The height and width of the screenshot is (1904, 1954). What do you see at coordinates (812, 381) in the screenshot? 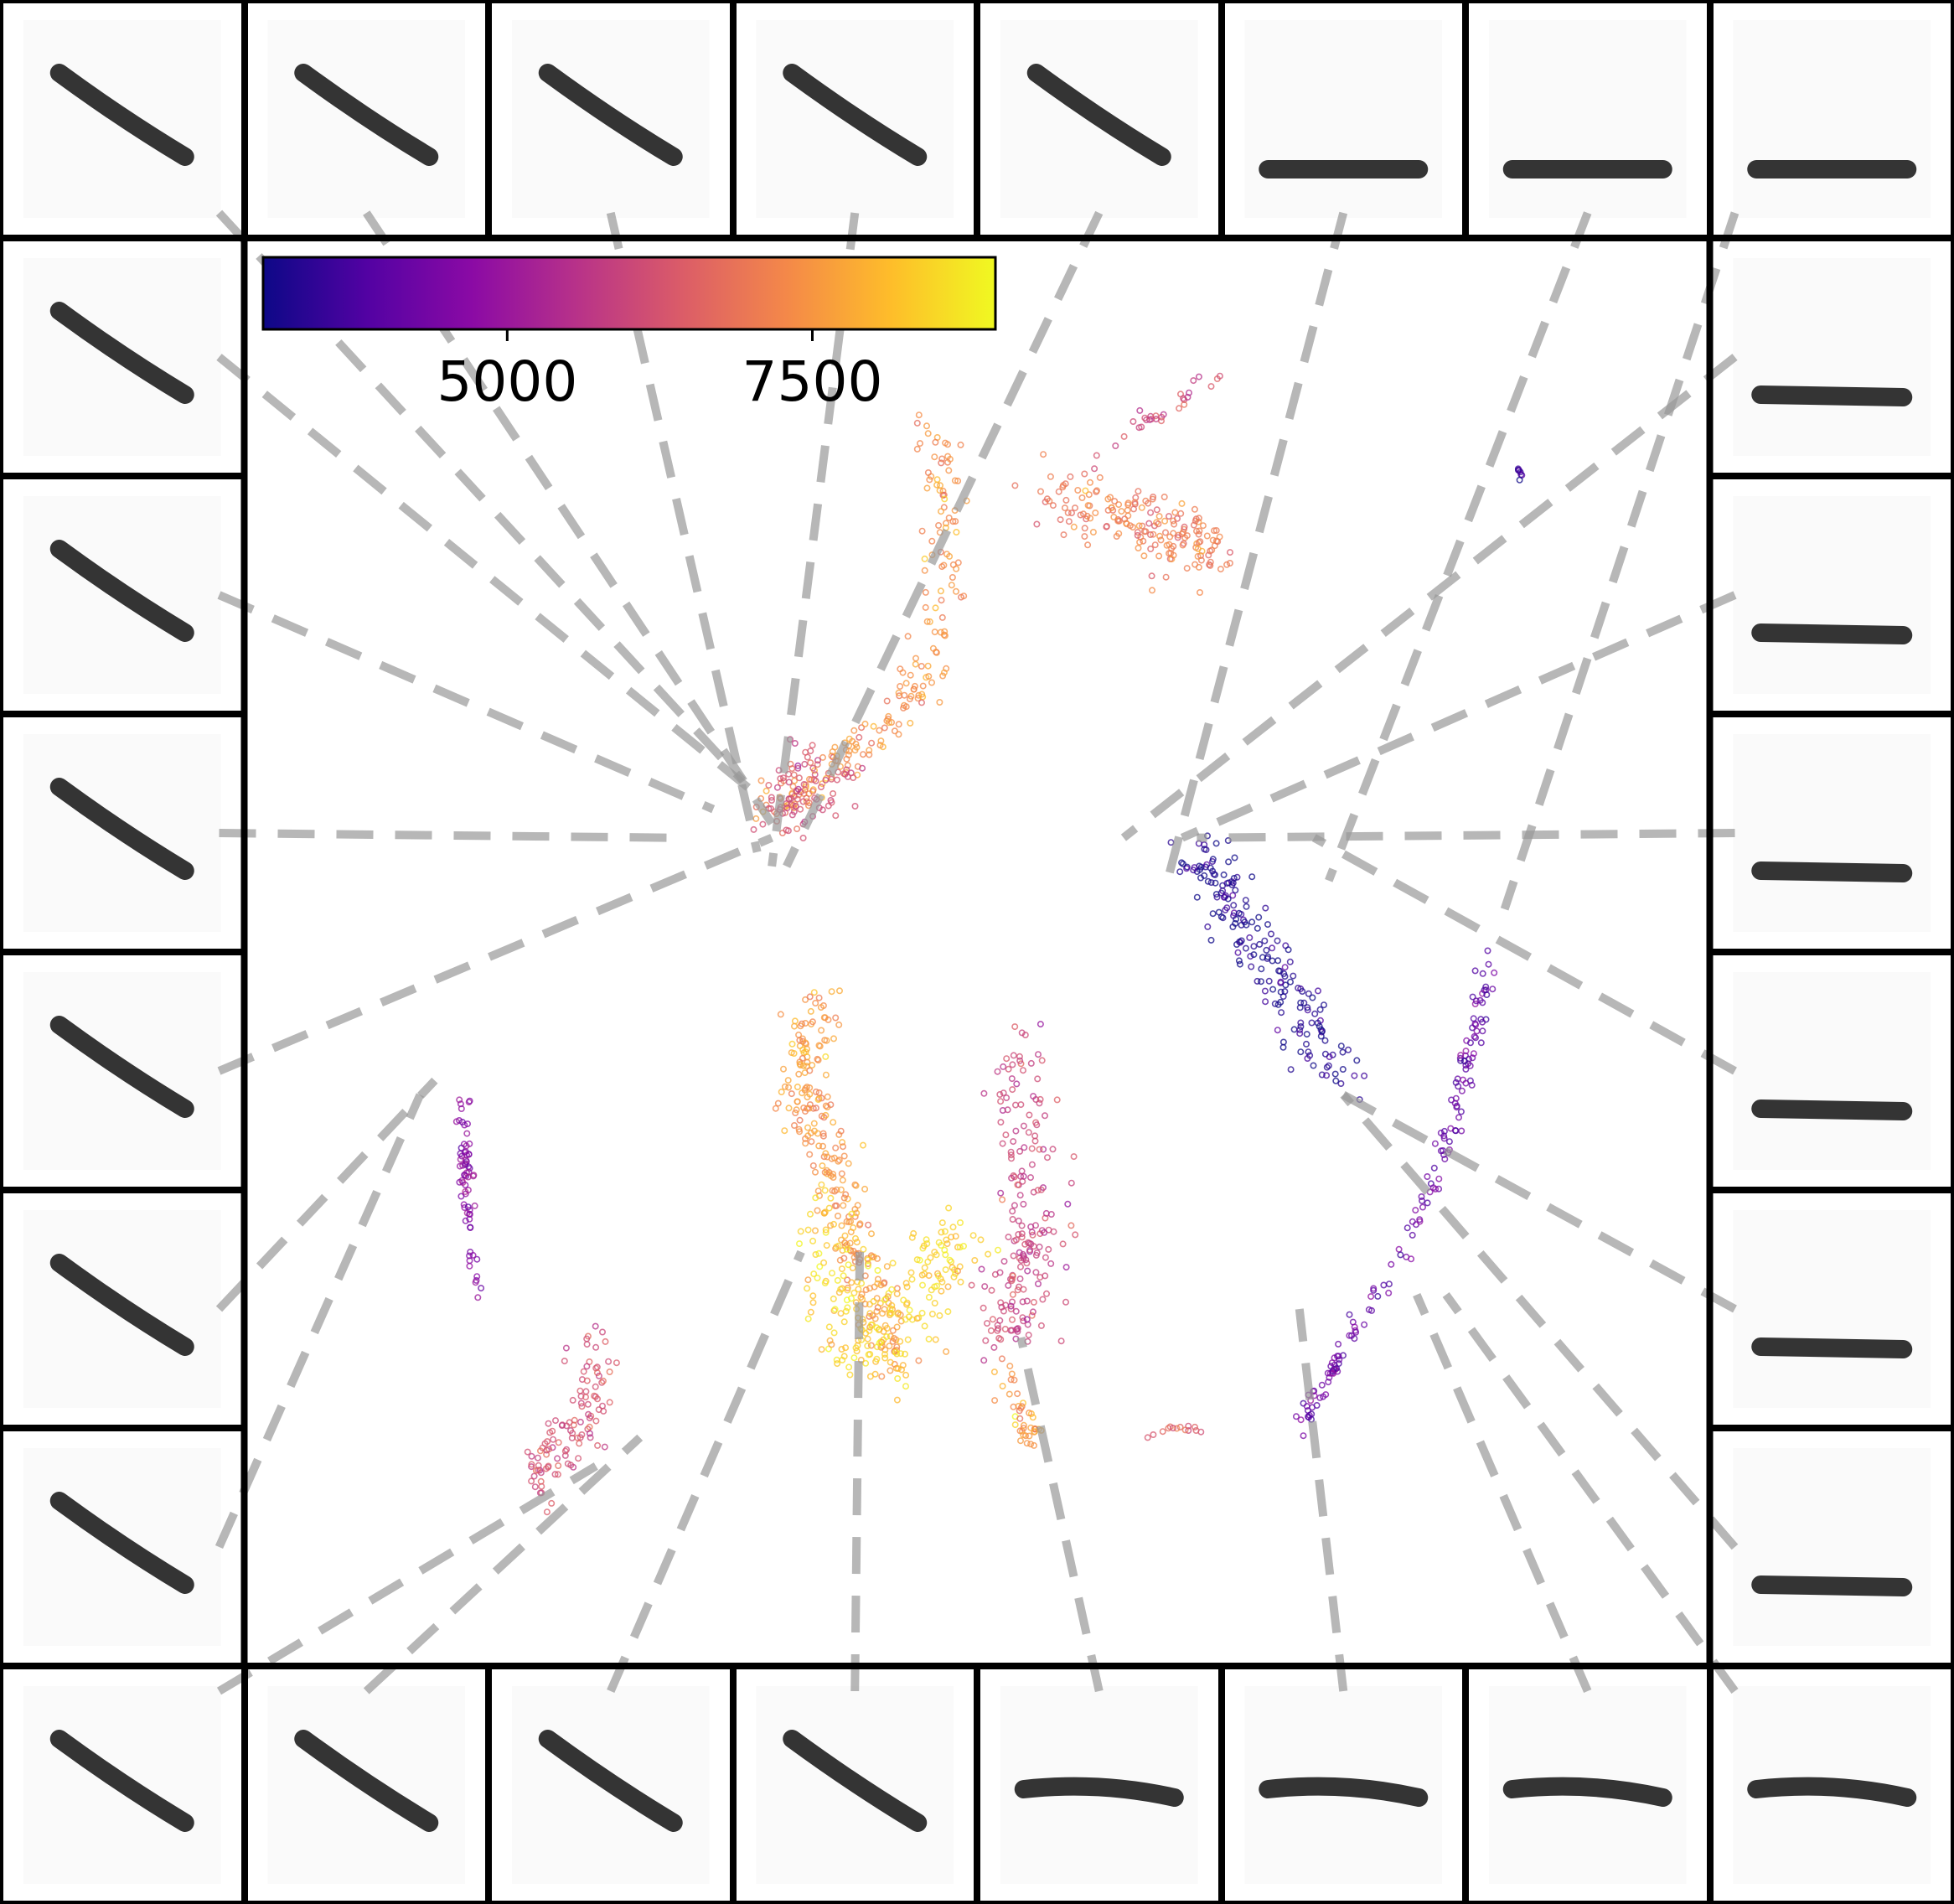
I see `colorbar-tick-label: 7500` at bounding box center [812, 381].